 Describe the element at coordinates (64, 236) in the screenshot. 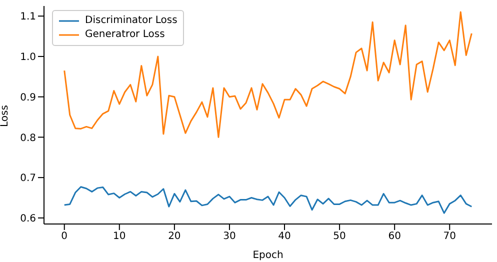

I see `x-tick-label: 0` at that location.